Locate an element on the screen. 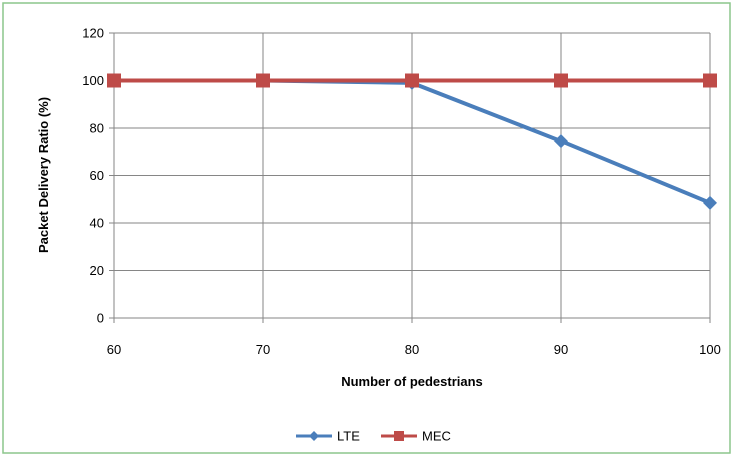  y-tick-label: 40 is located at coordinates (97, 223).